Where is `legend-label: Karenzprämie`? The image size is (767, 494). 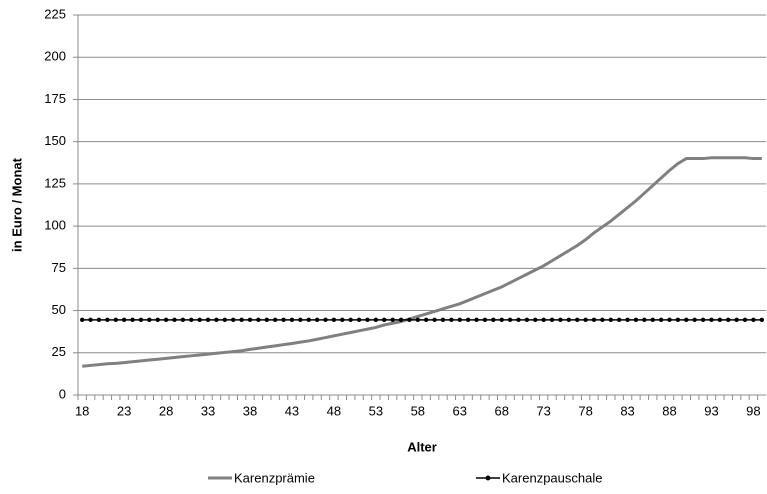 legend-label: Karenzprämie is located at coordinates (274, 477).